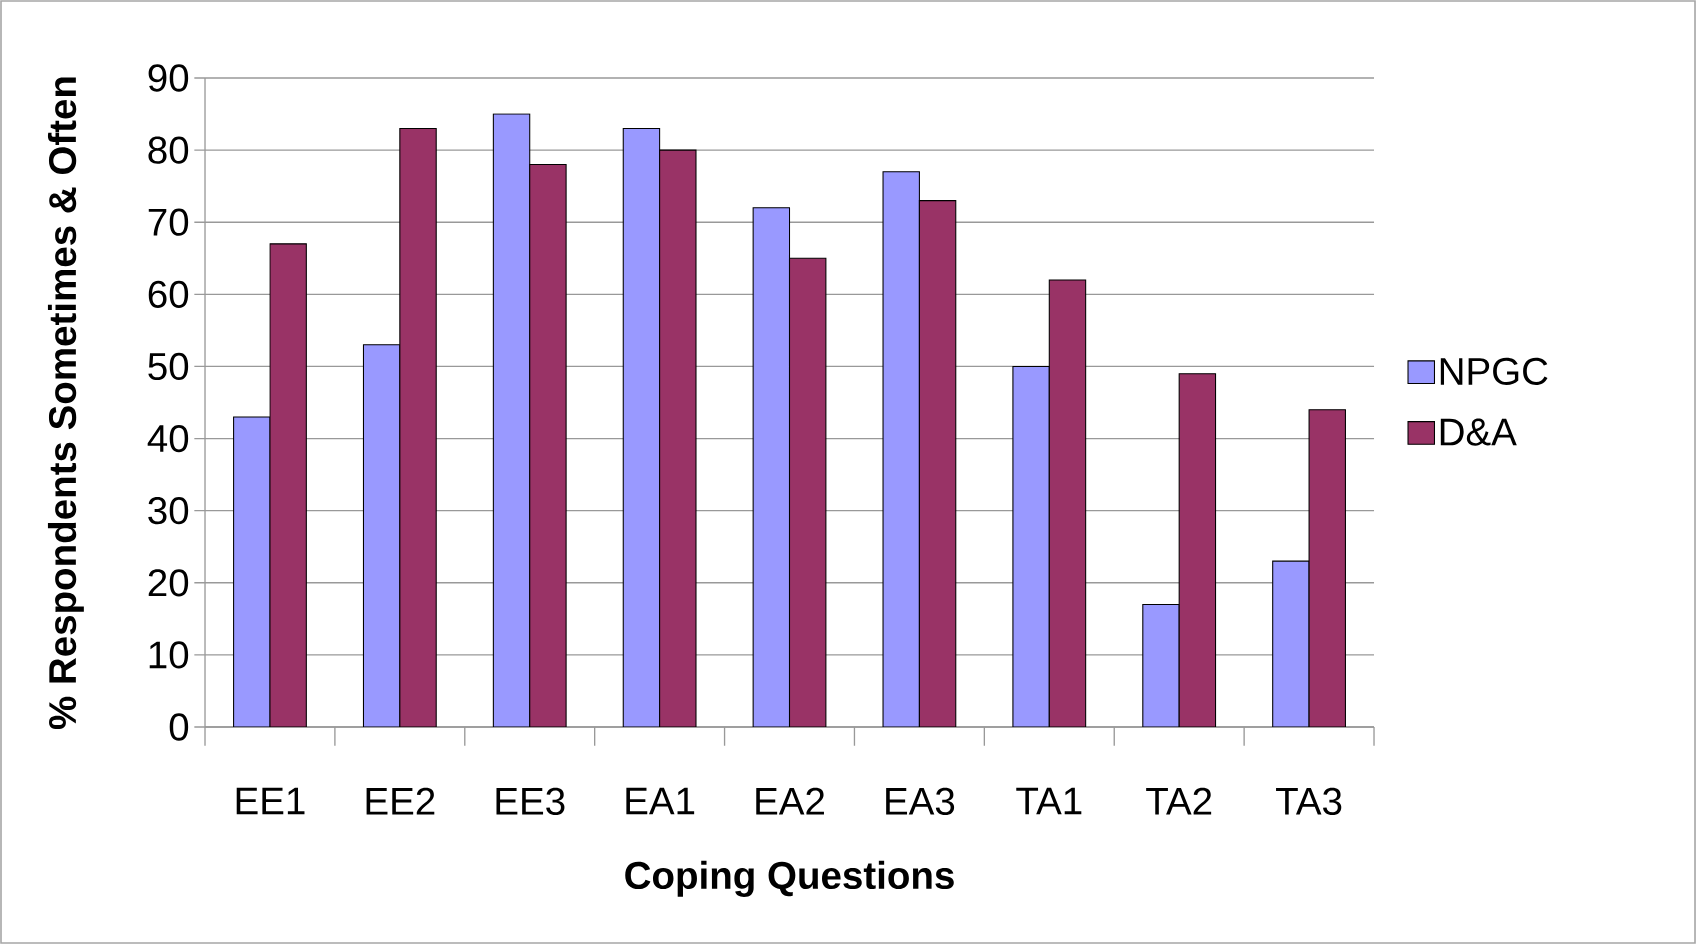 This screenshot has width=1696, height=944. What do you see at coordinates (168, 583) in the screenshot?
I see `y-tick-label: 20` at bounding box center [168, 583].